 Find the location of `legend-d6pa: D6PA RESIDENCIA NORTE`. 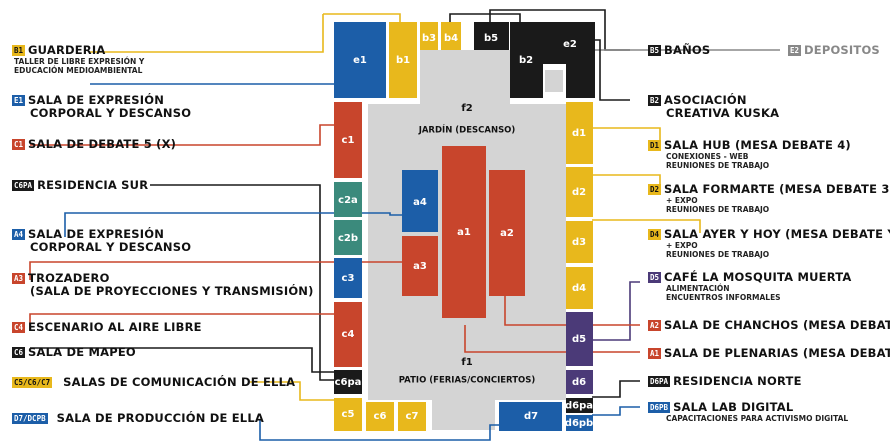

legend-d6pa: D6PA RESIDENCIA NORTE is located at coordinates (725, 381).